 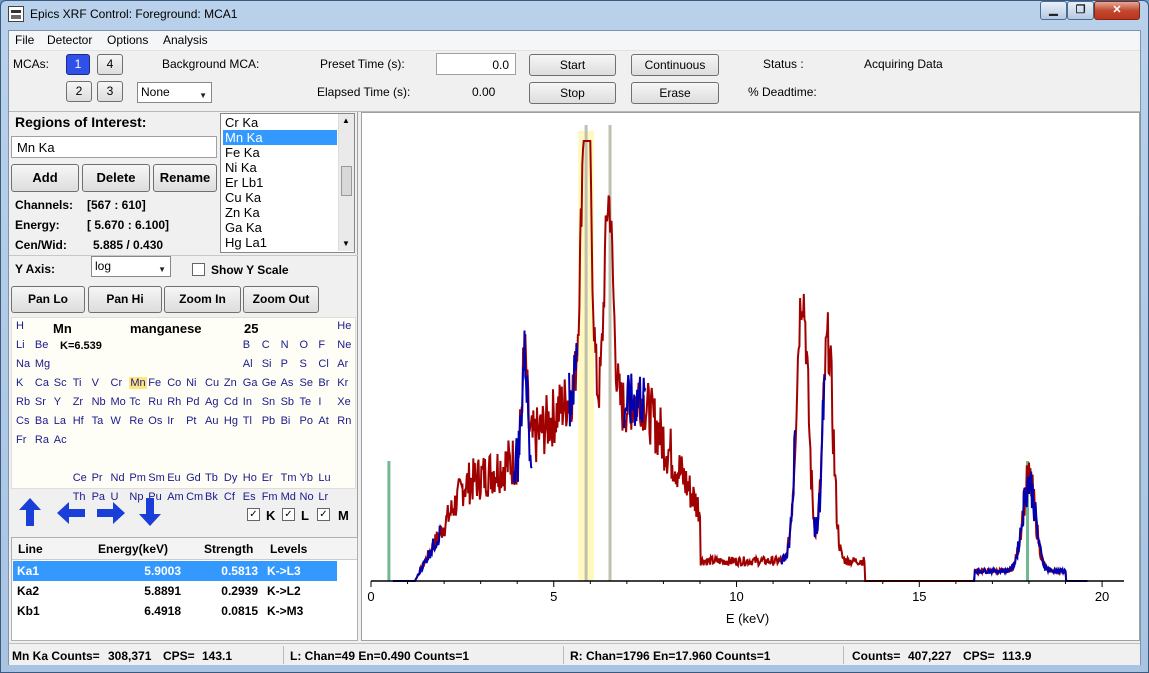 I want to click on down-arrow-icon, so click(x=150, y=512).